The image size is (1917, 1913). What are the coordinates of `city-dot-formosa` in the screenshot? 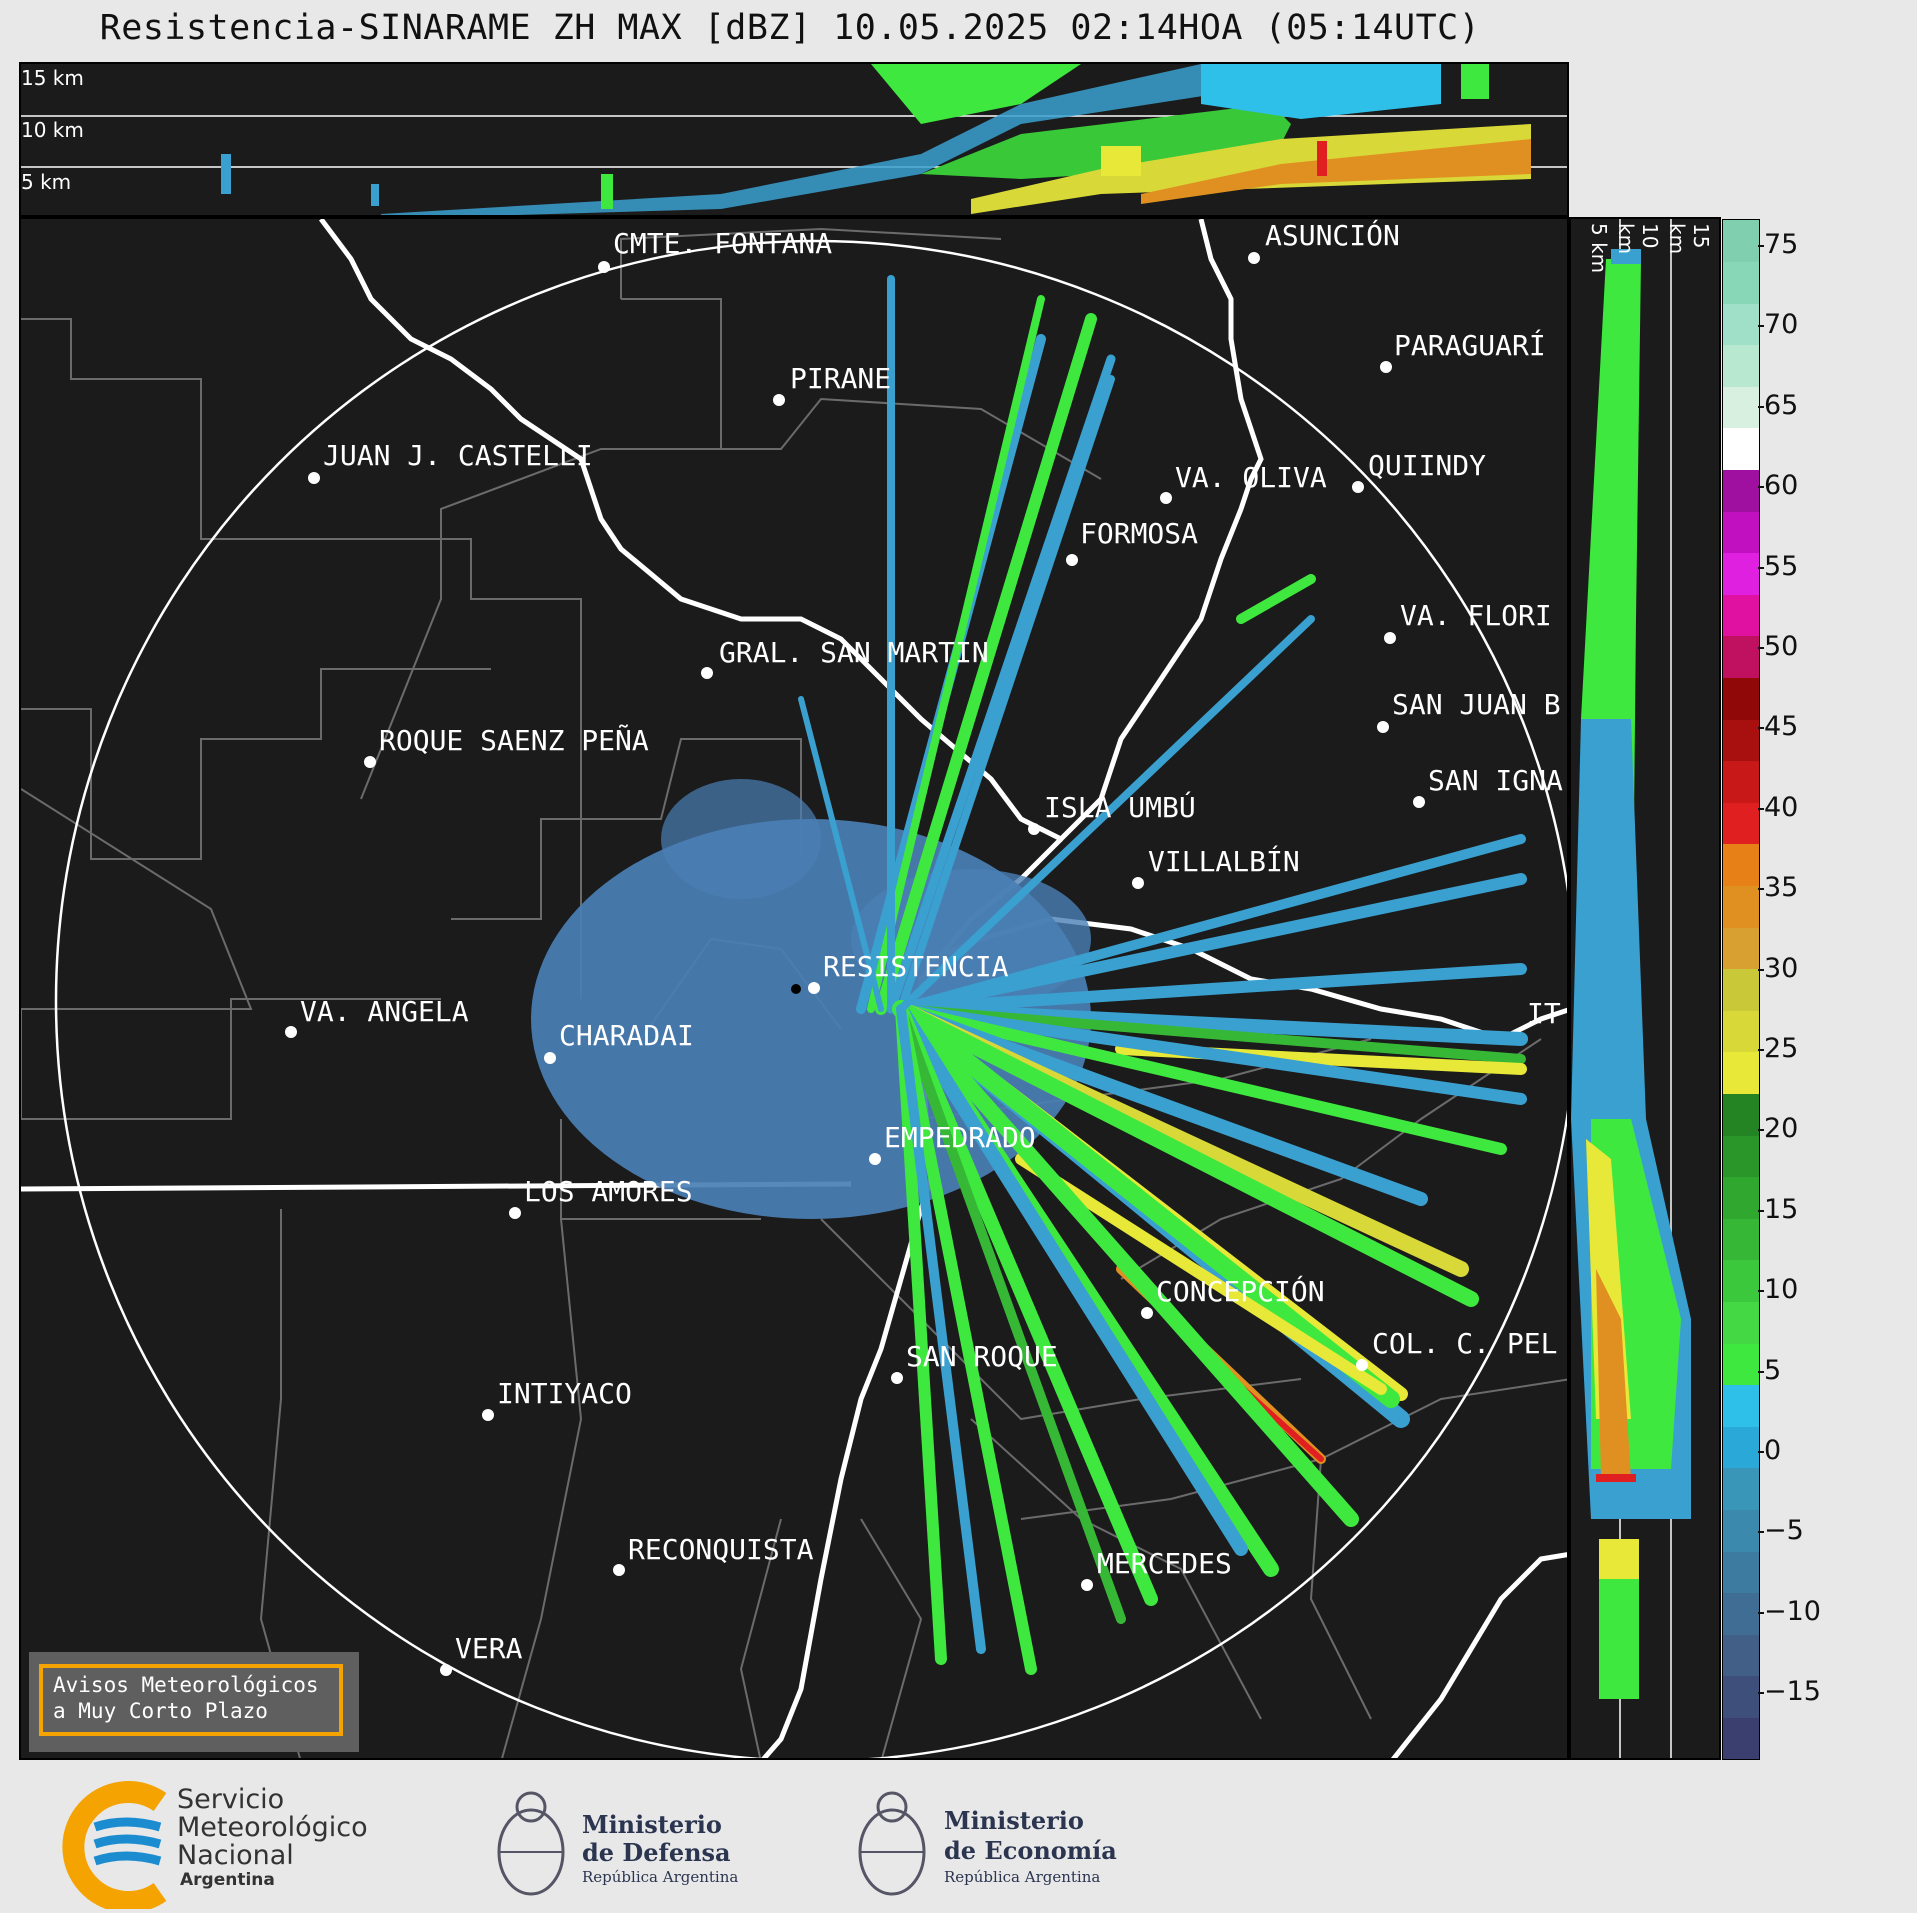 It's located at (1072, 560).